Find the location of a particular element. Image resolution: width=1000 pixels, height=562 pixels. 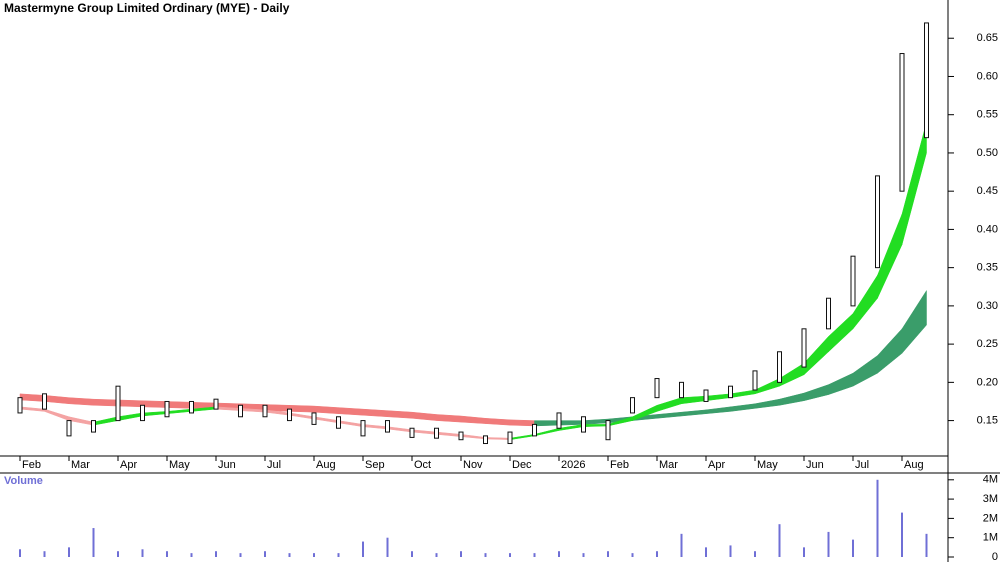

x-tick-label: Dec is located at coordinates (522, 465).